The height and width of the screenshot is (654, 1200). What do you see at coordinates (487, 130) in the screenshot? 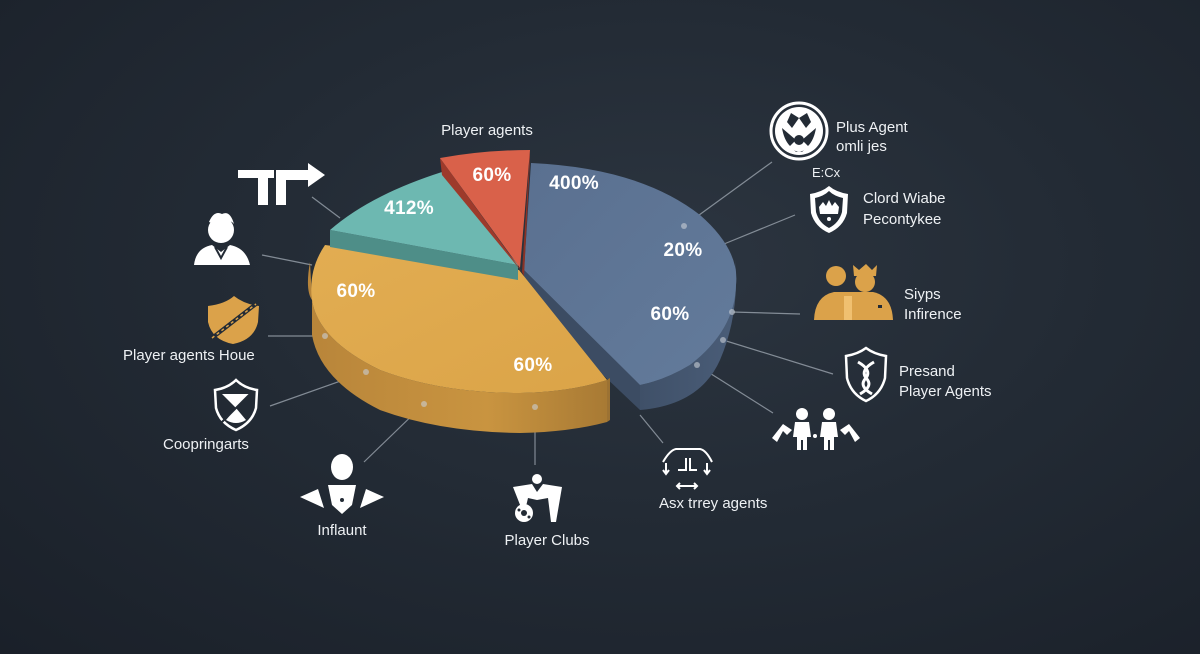
I see `chart-title: Player agents` at bounding box center [487, 130].